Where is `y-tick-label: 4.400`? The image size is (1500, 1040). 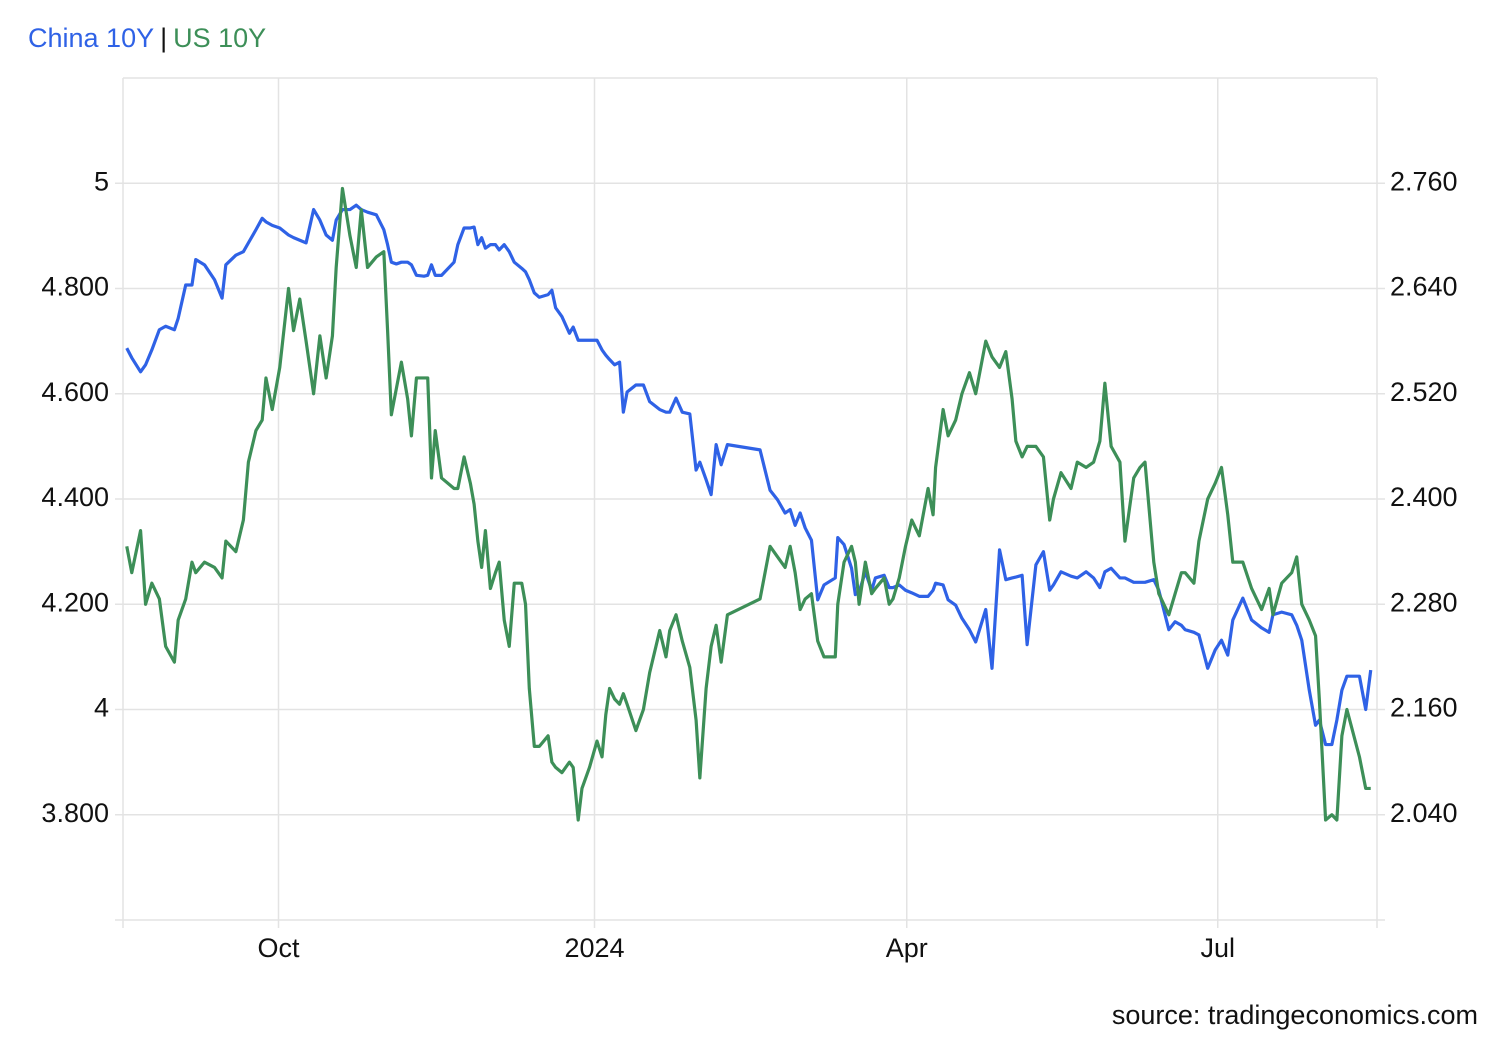
y-tick-label: 4.400 is located at coordinates (75, 497).